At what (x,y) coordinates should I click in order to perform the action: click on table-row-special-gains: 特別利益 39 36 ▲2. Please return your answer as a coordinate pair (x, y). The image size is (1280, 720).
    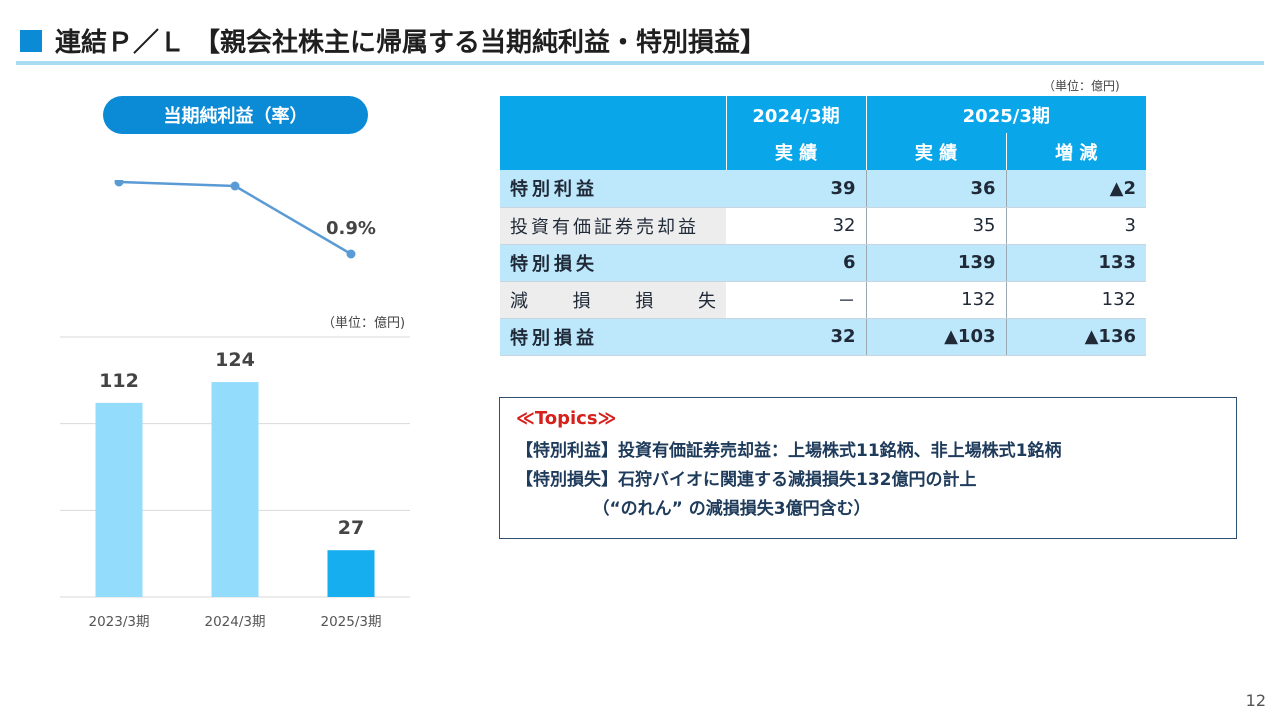
    Looking at the image, I should click on (823, 189).